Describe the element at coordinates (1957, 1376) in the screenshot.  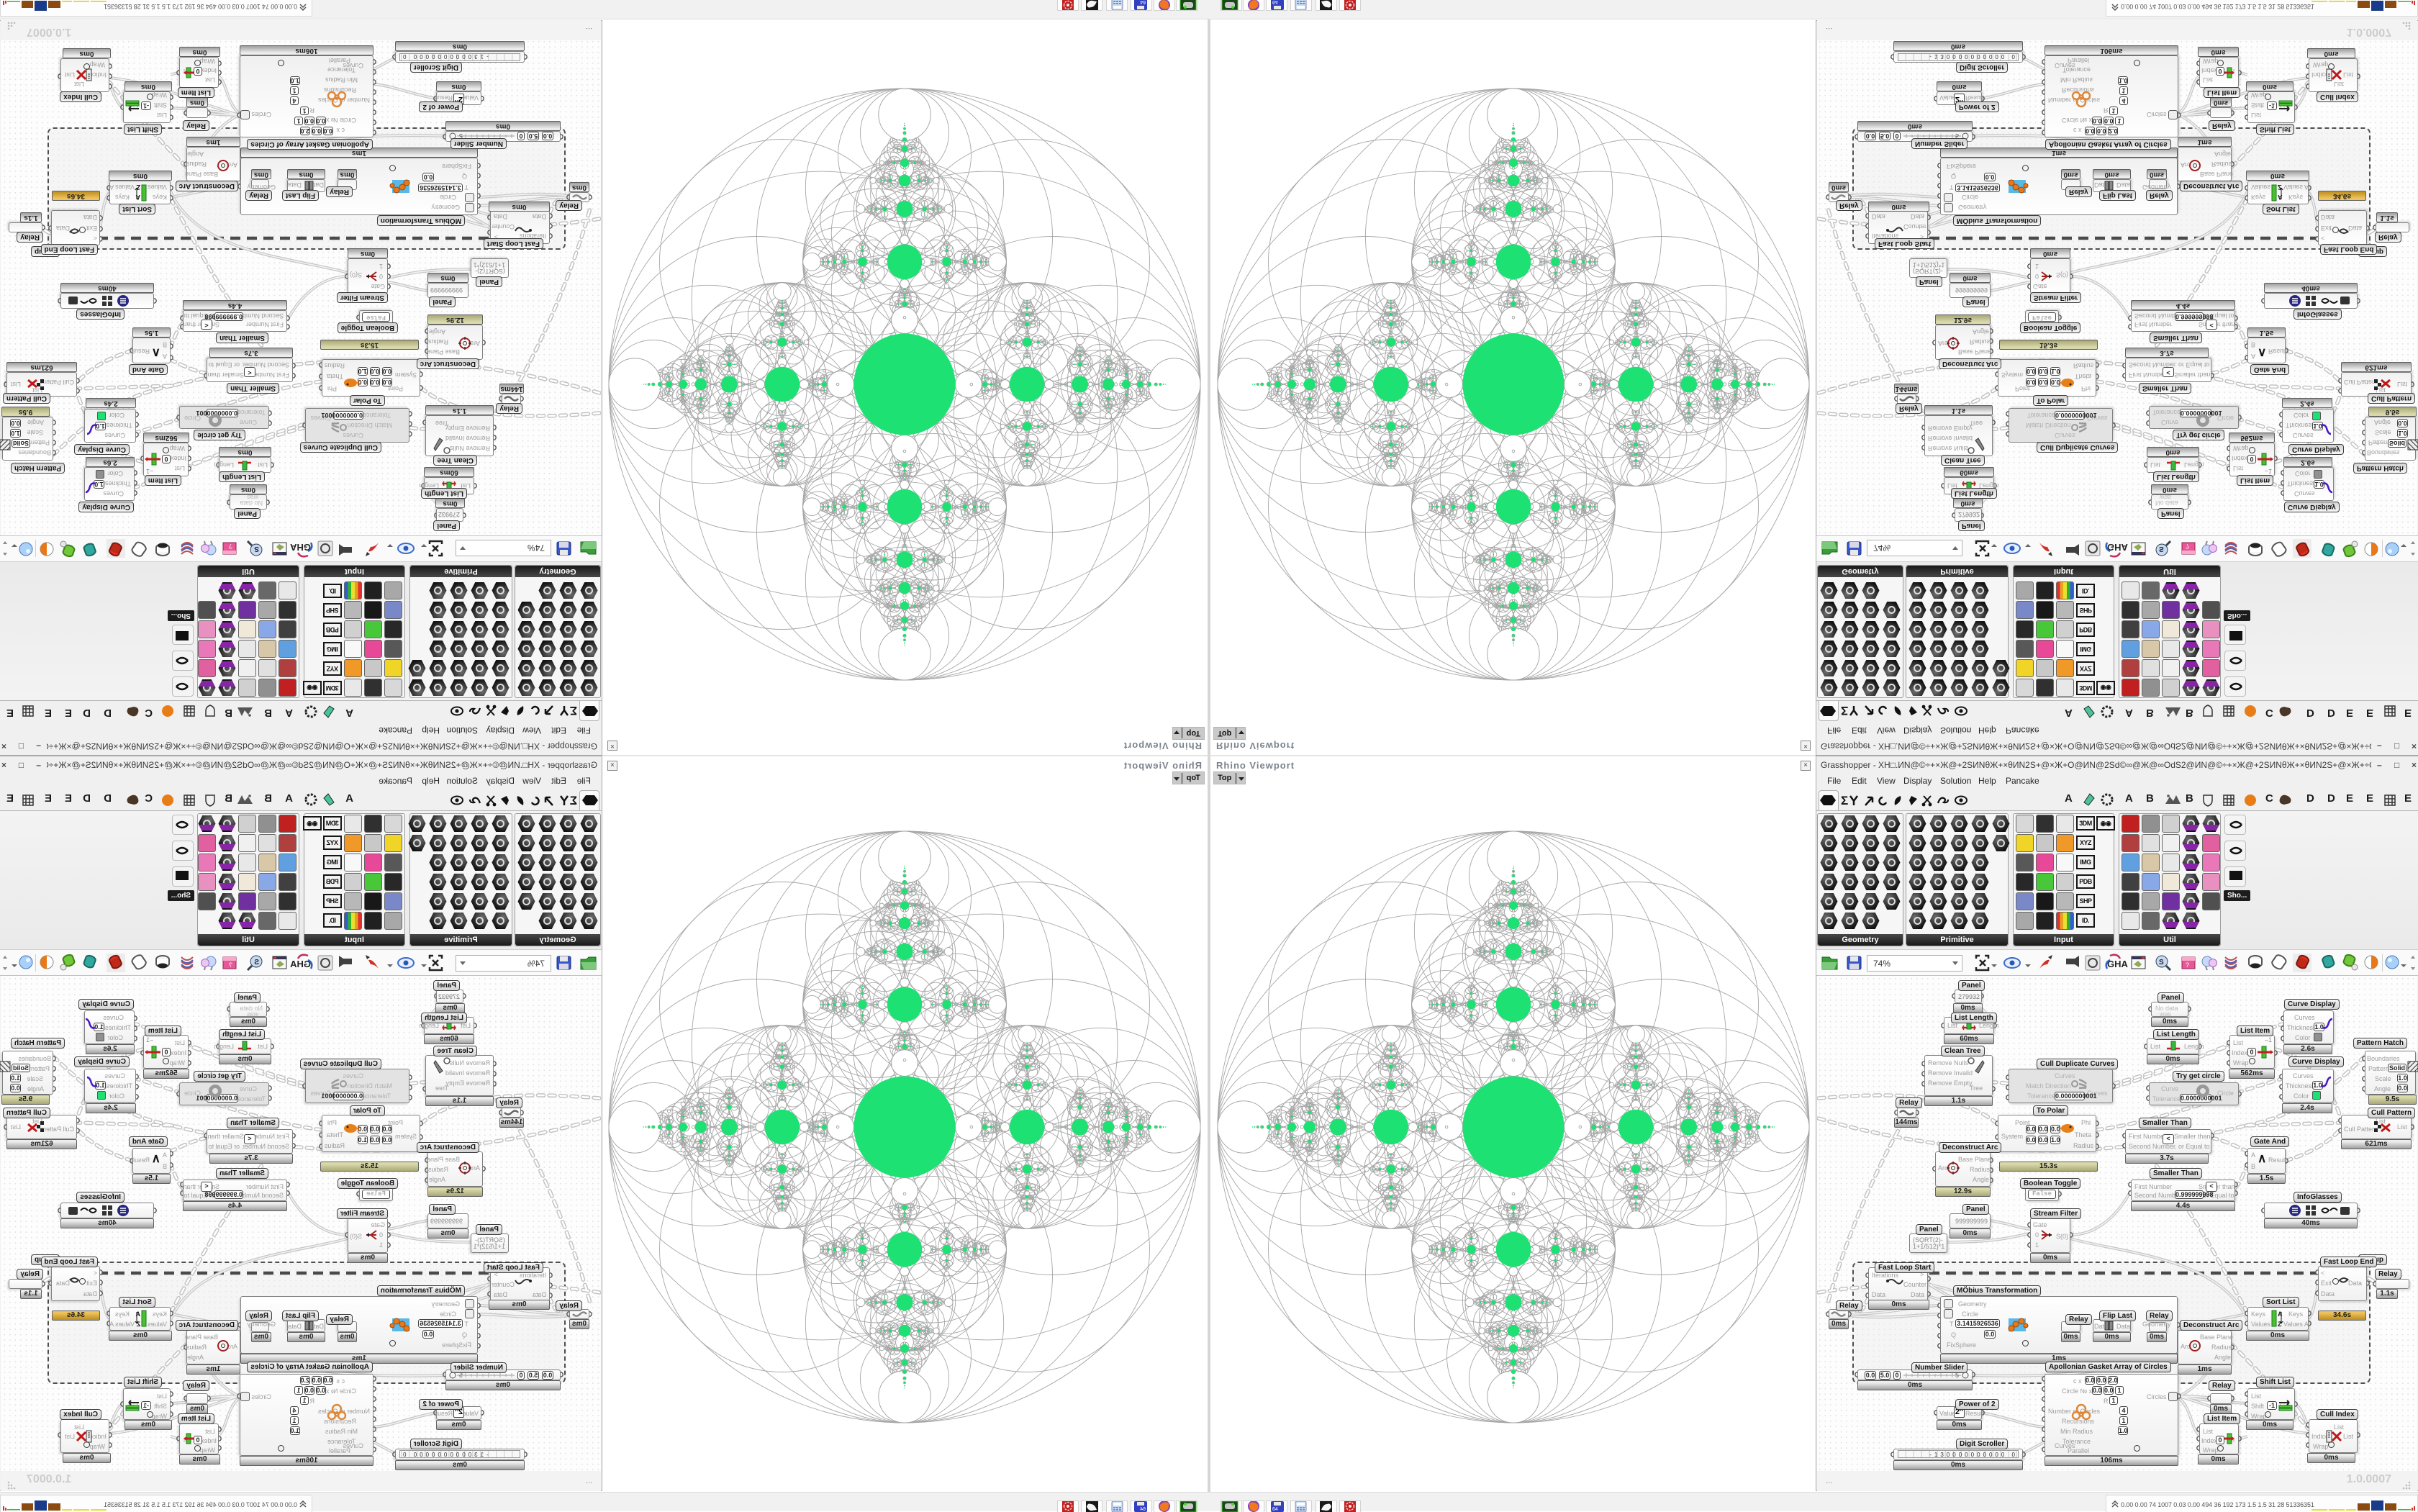
I see `svg-text: 5` at that location.